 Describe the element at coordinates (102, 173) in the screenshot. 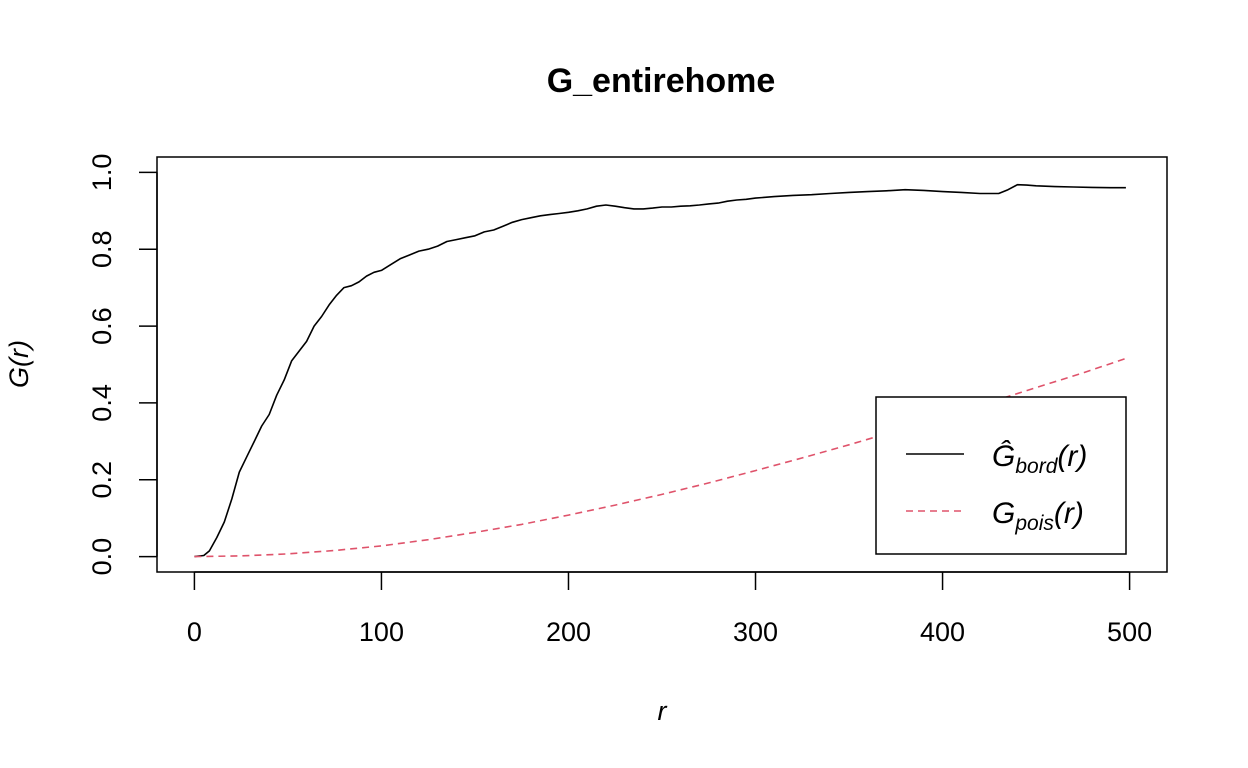

I see `y-tick-label: 1.0` at that location.